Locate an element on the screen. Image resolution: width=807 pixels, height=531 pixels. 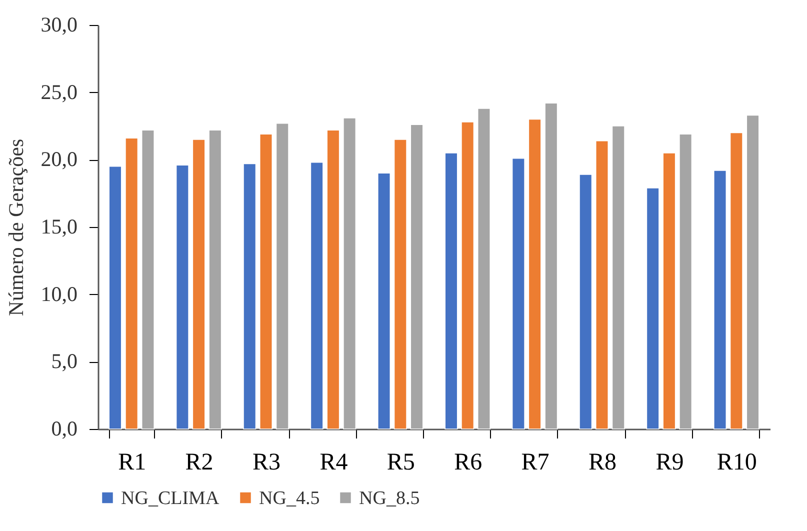
legend-label: NG_CLIMA is located at coordinates (170, 498).